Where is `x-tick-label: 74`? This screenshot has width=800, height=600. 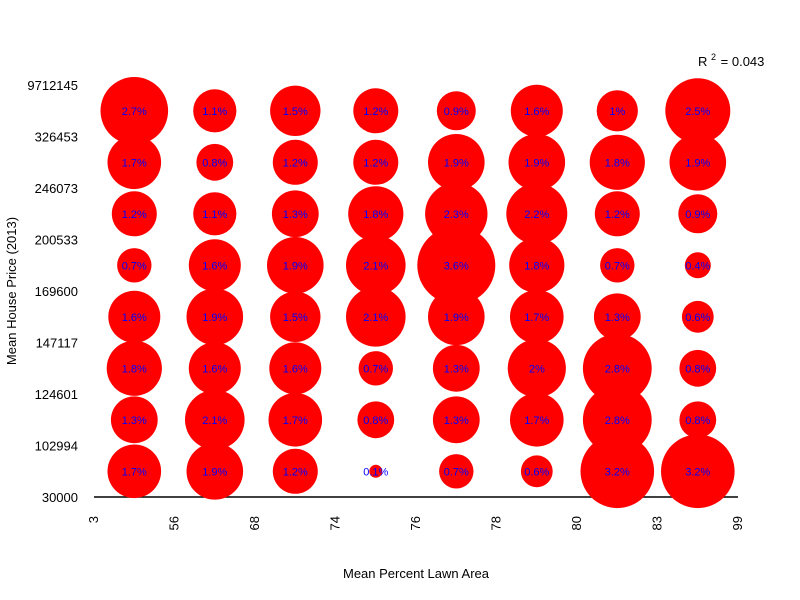 x-tick-label: 74 is located at coordinates (335, 523).